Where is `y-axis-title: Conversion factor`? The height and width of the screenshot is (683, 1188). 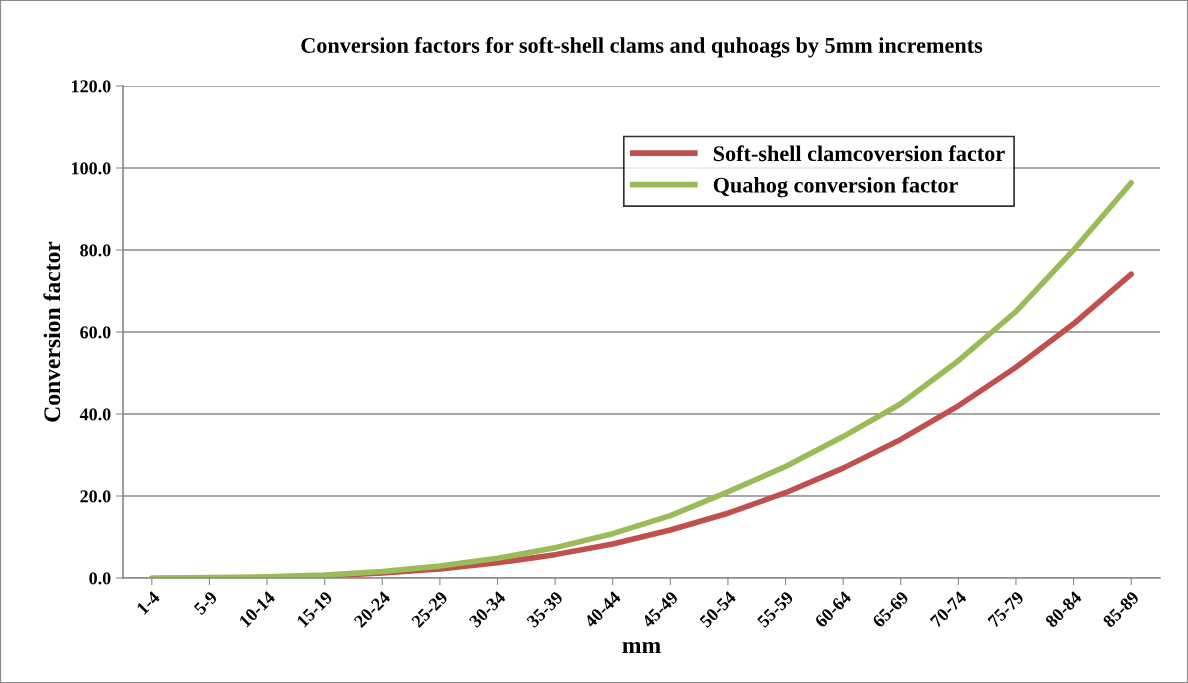 y-axis-title: Conversion factor is located at coordinates (52, 331).